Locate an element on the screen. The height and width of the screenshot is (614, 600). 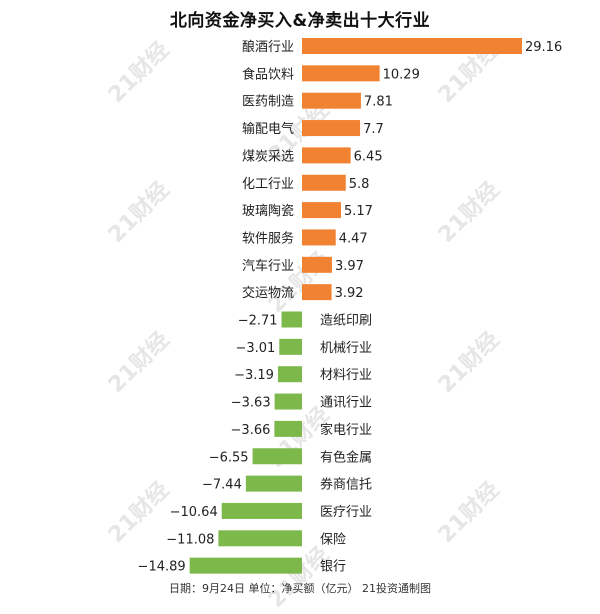
value-label: 7.81 is located at coordinates (378, 102).